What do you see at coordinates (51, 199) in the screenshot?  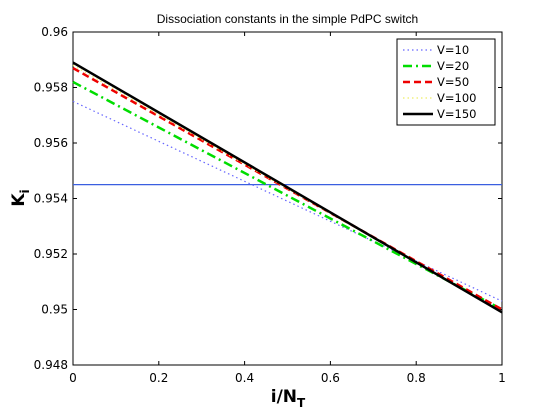 I see `y-tick-label: 0.954` at bounding box center [51, 199].